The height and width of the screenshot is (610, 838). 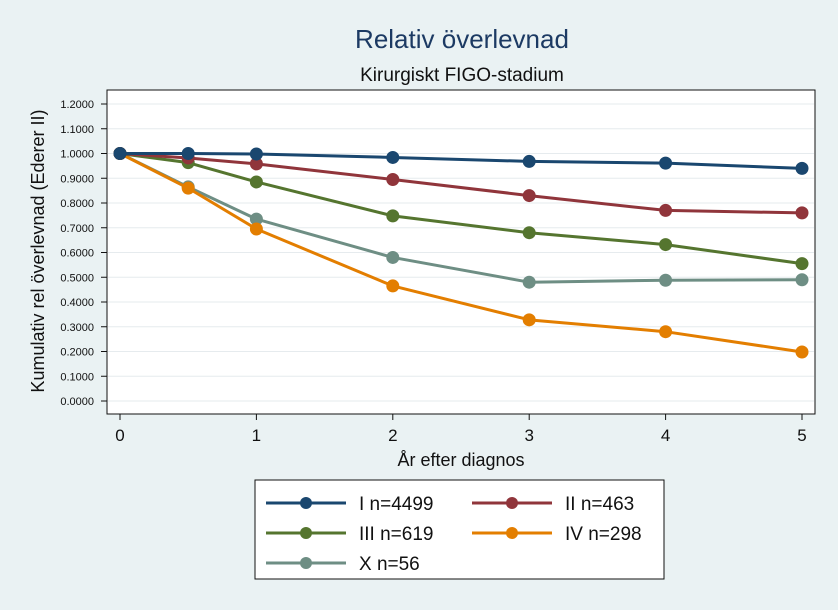 I want to click on y-tick-label: 0.0000, so click(x=77, y=402).